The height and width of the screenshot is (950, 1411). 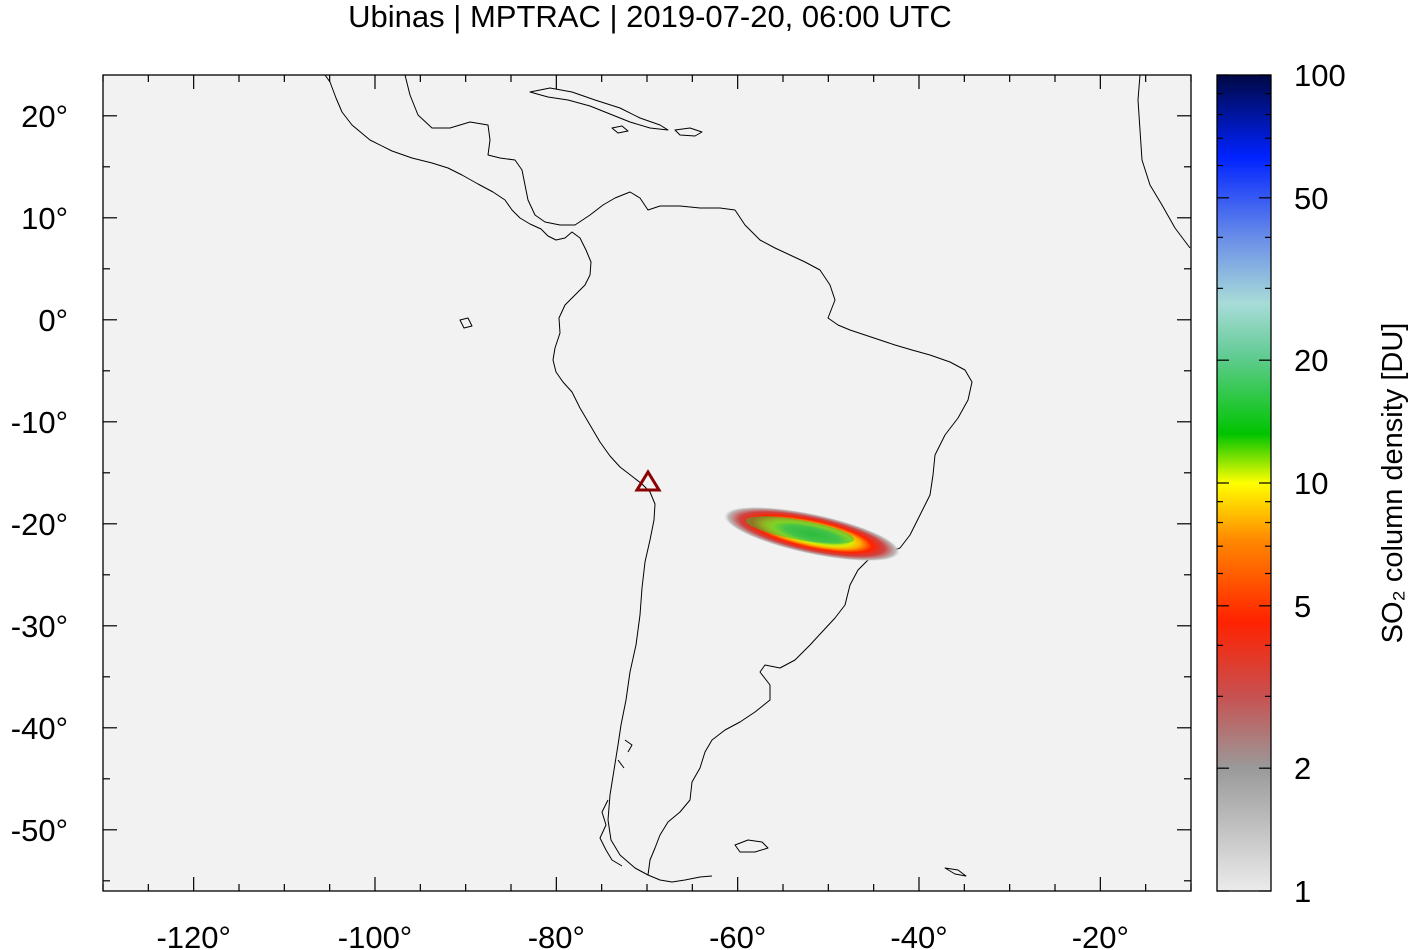 I want to click on coastline-gulf, so click(x=570, y=150).